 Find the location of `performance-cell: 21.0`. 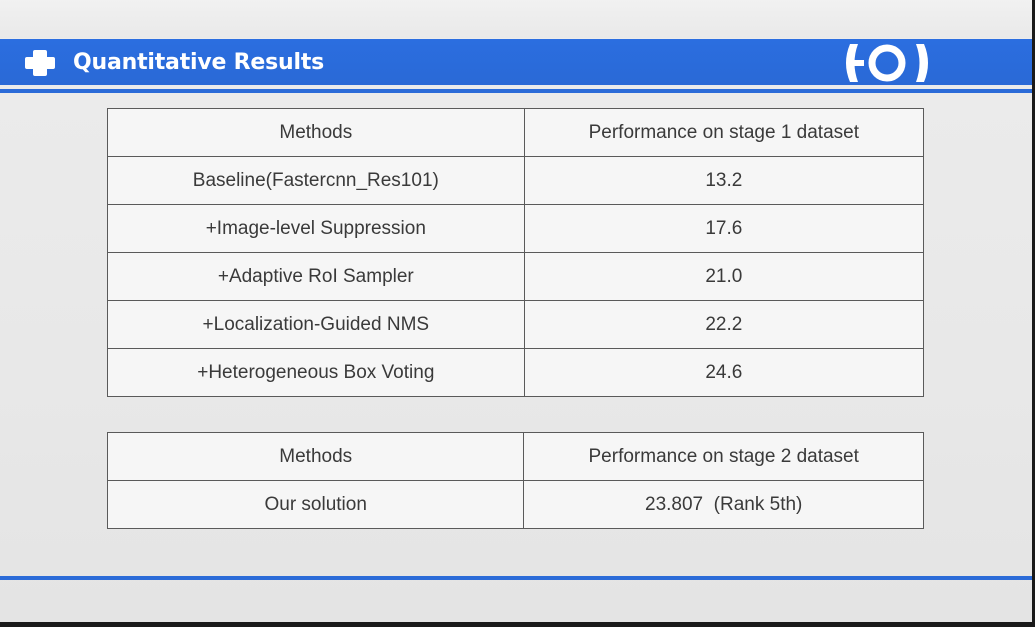

performance-cell: 21.0 is located at coordinates (724, 276).